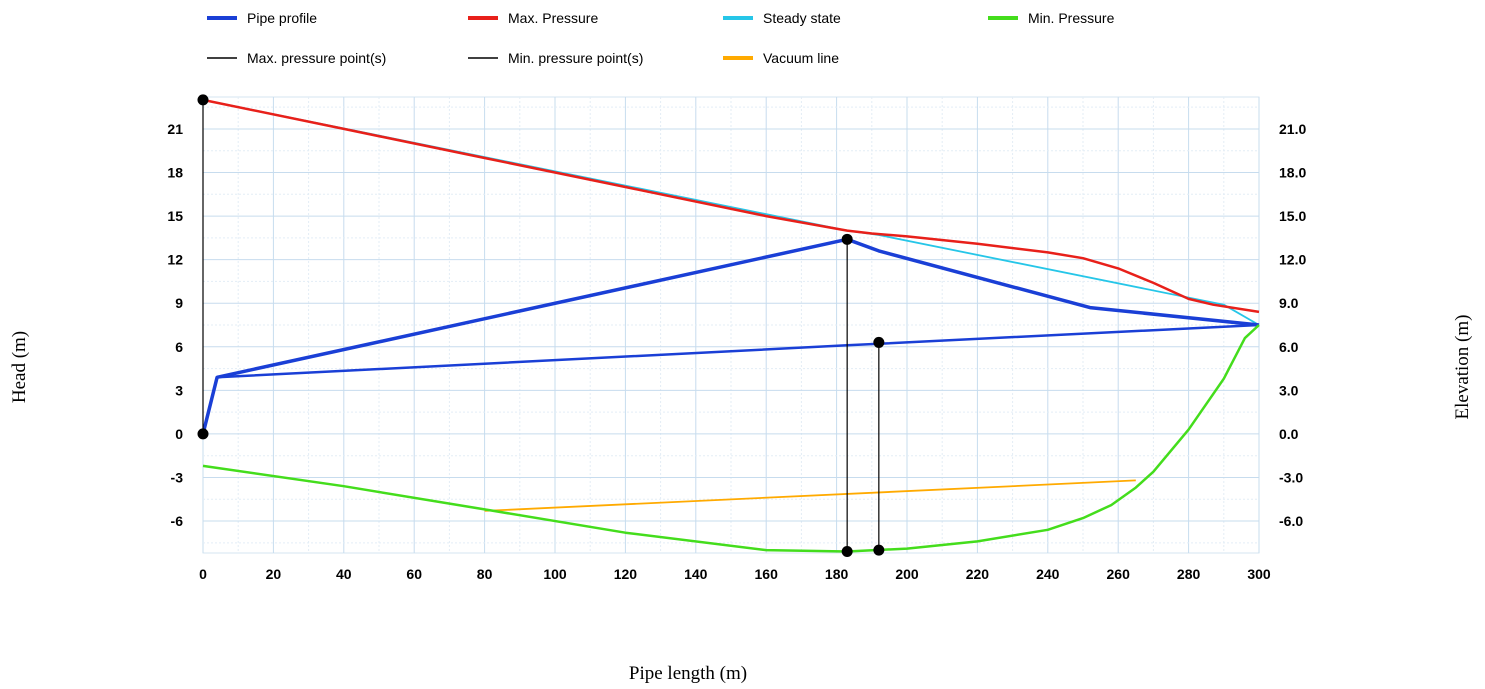  What do you see at coordinates (1289, 347) in the screenshot?
I see `y-tick-label-right: 6.0` at bounding box center [1289, 347].